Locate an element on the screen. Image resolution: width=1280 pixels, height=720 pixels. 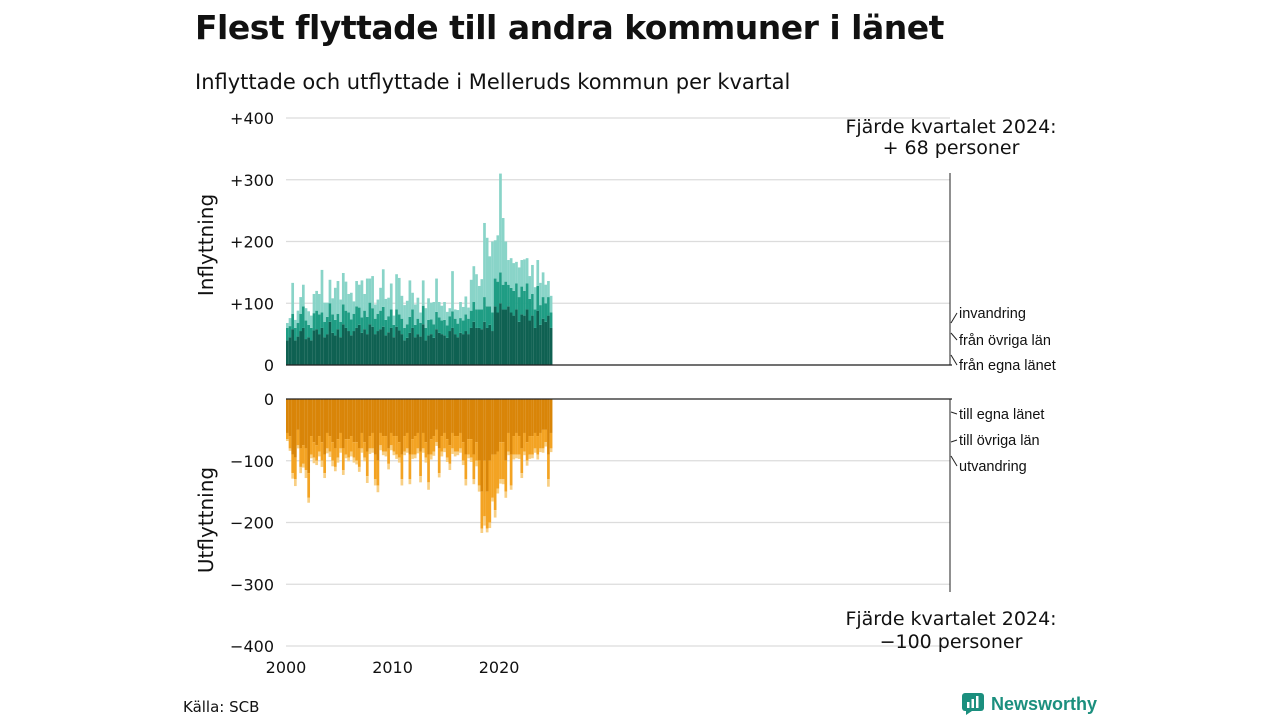
y-tick-label-inflow: +100 is located at coordinates (252, 303).